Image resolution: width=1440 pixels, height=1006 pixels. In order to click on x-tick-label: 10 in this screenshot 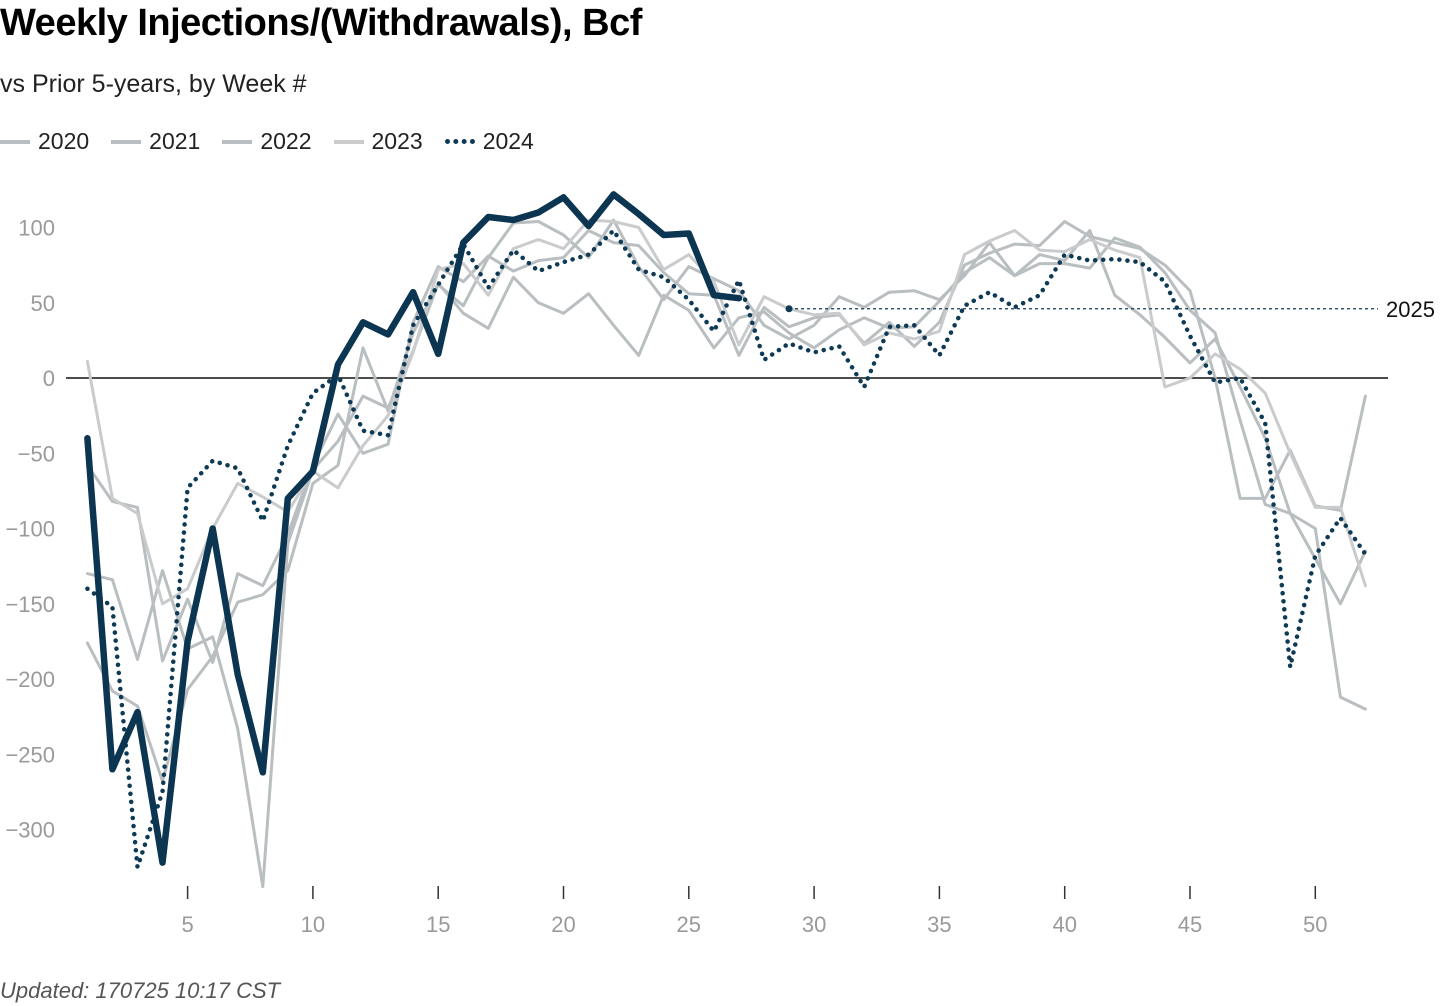, I will do `click(313, 924)`.